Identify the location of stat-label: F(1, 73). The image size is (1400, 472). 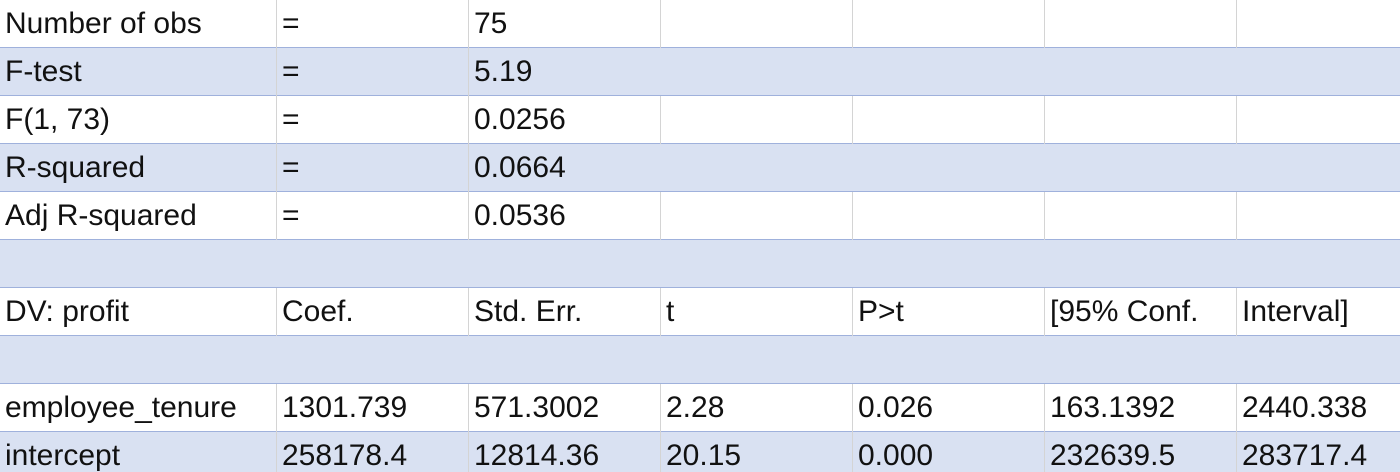
(138, 120).